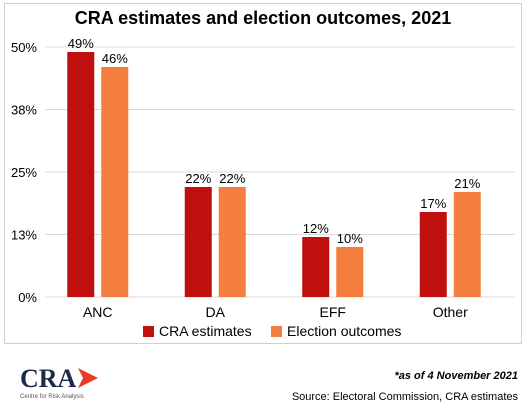 Image resolution: width=530 pixels, height=412 pixels. Describe the element at coordinates (456, 376) in the screenshot. I see `footnote: *as of 4 November 2021` at that location.